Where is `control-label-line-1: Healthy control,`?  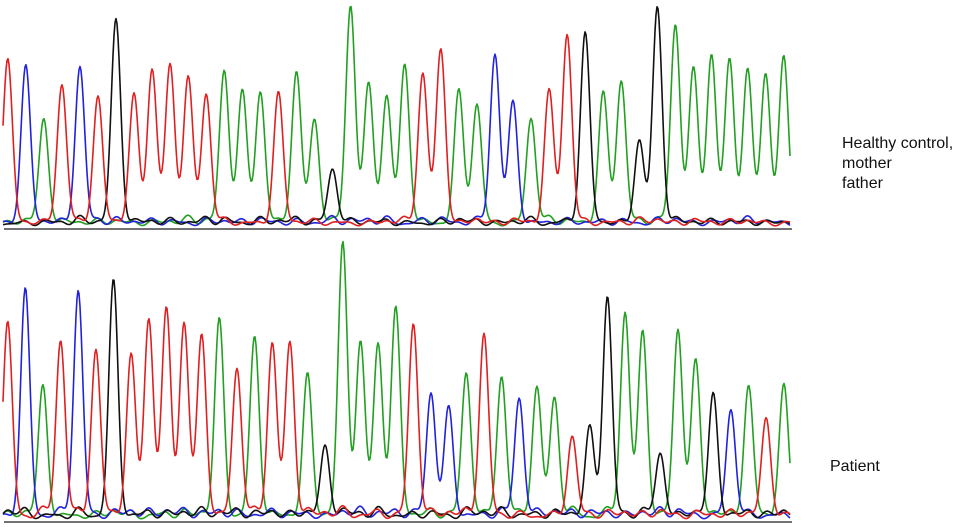 control-label-line-1: Healthy control, is located at coordinates (898, 143).